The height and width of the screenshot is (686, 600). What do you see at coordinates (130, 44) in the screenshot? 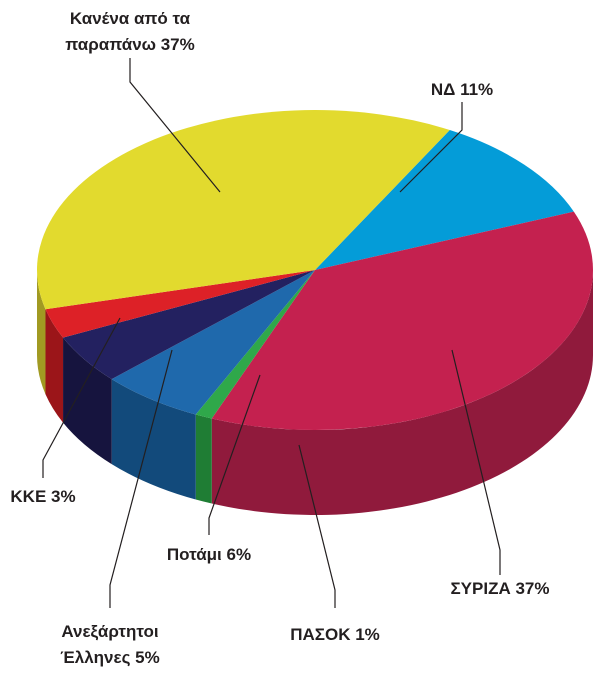
I see `label-kanena-line-2: παραπάνω 37%` at bounding box center [130, 44].